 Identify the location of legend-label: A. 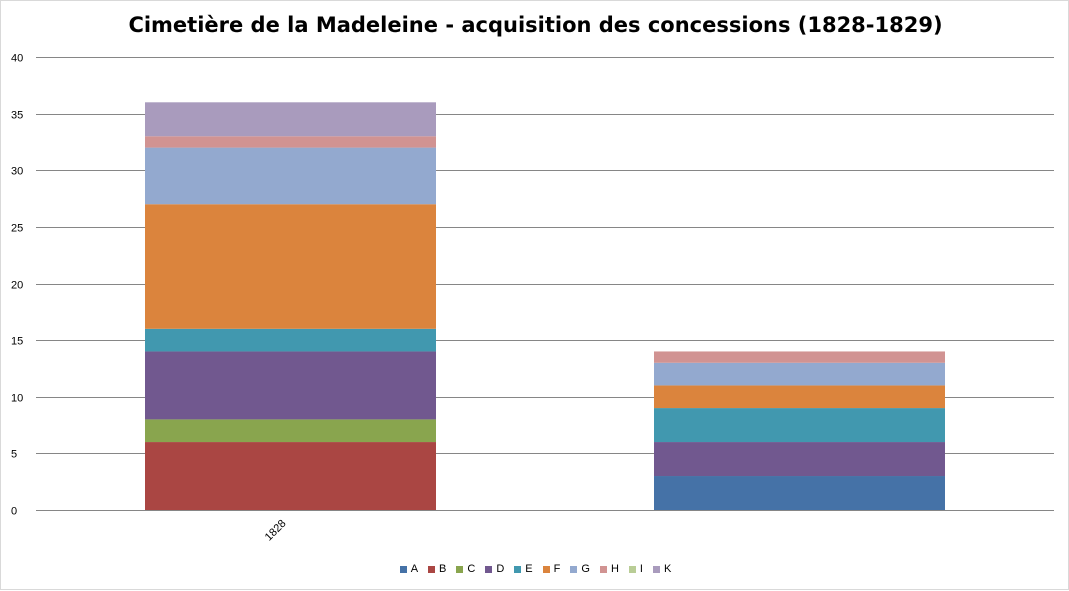
(414, 569).